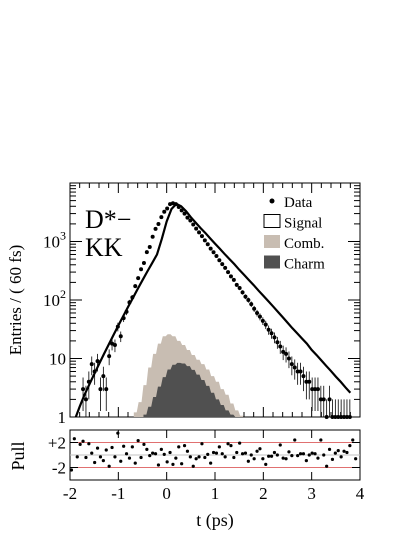 This screenshot has width=415, height=537. Describe the element at coordinates (57, 443) in the screenshot. I see `pull-y-tick-label: +2` at that location.